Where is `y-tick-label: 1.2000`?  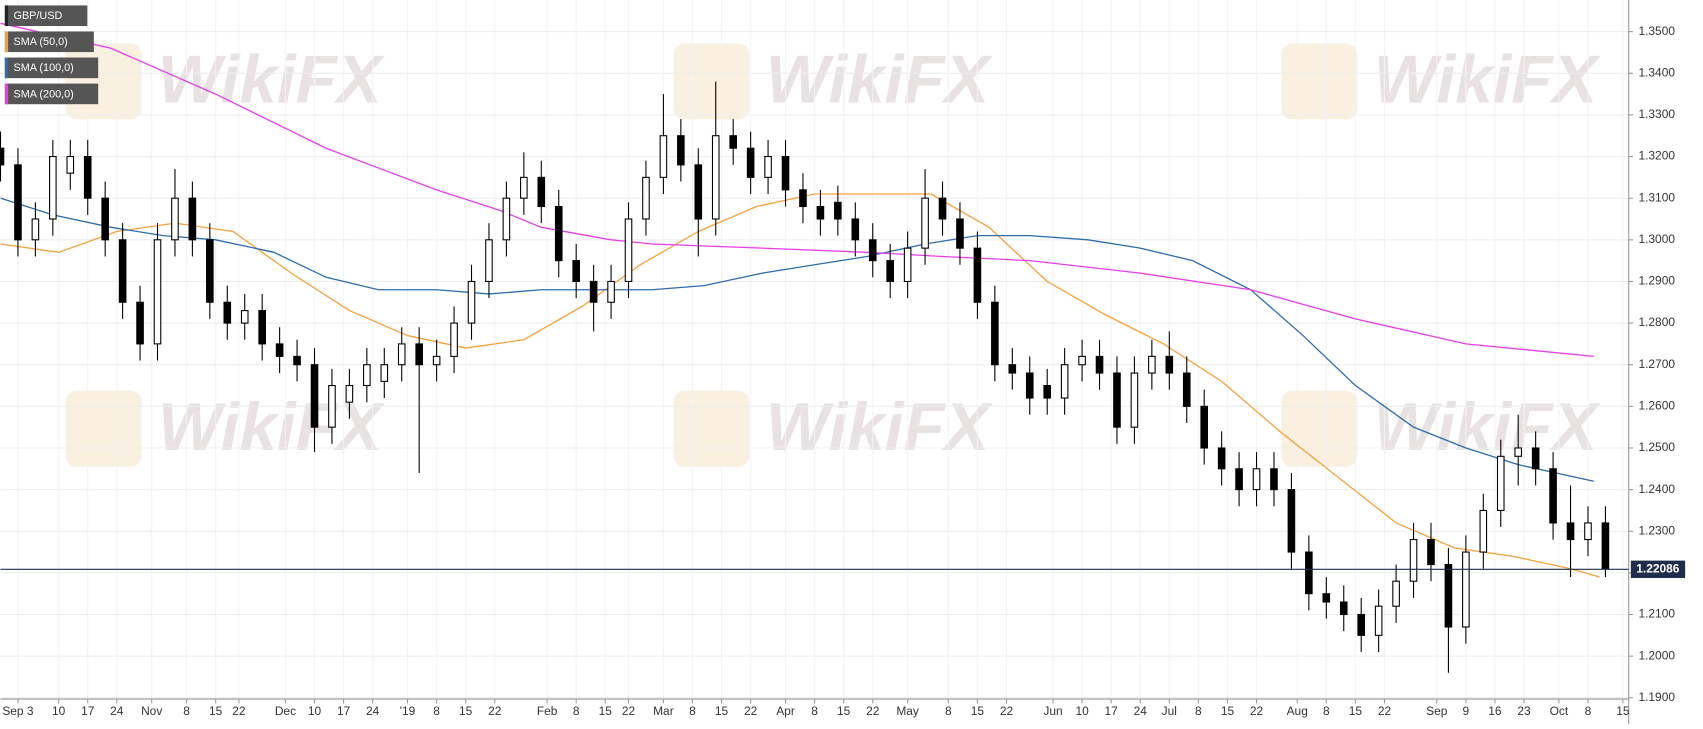
y-tick-label: 1.2000 is located at coordinates (1656, 655).